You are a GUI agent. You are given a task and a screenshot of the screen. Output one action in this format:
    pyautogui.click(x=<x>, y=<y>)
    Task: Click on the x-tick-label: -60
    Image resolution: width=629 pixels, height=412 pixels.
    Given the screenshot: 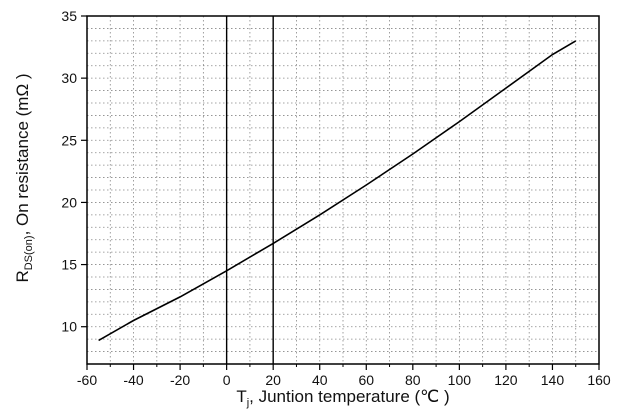 What is the action you would take?
    pyautogui.click(x=87, y=380)
    